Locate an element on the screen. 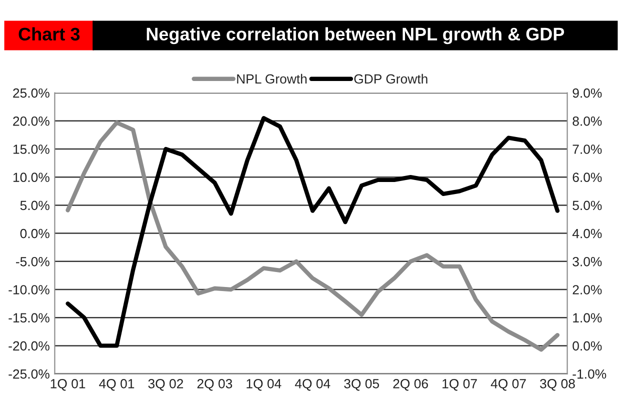 The image size is (622, 420). y2-tick-label: 5.0% is located at coordinates (587, 205).